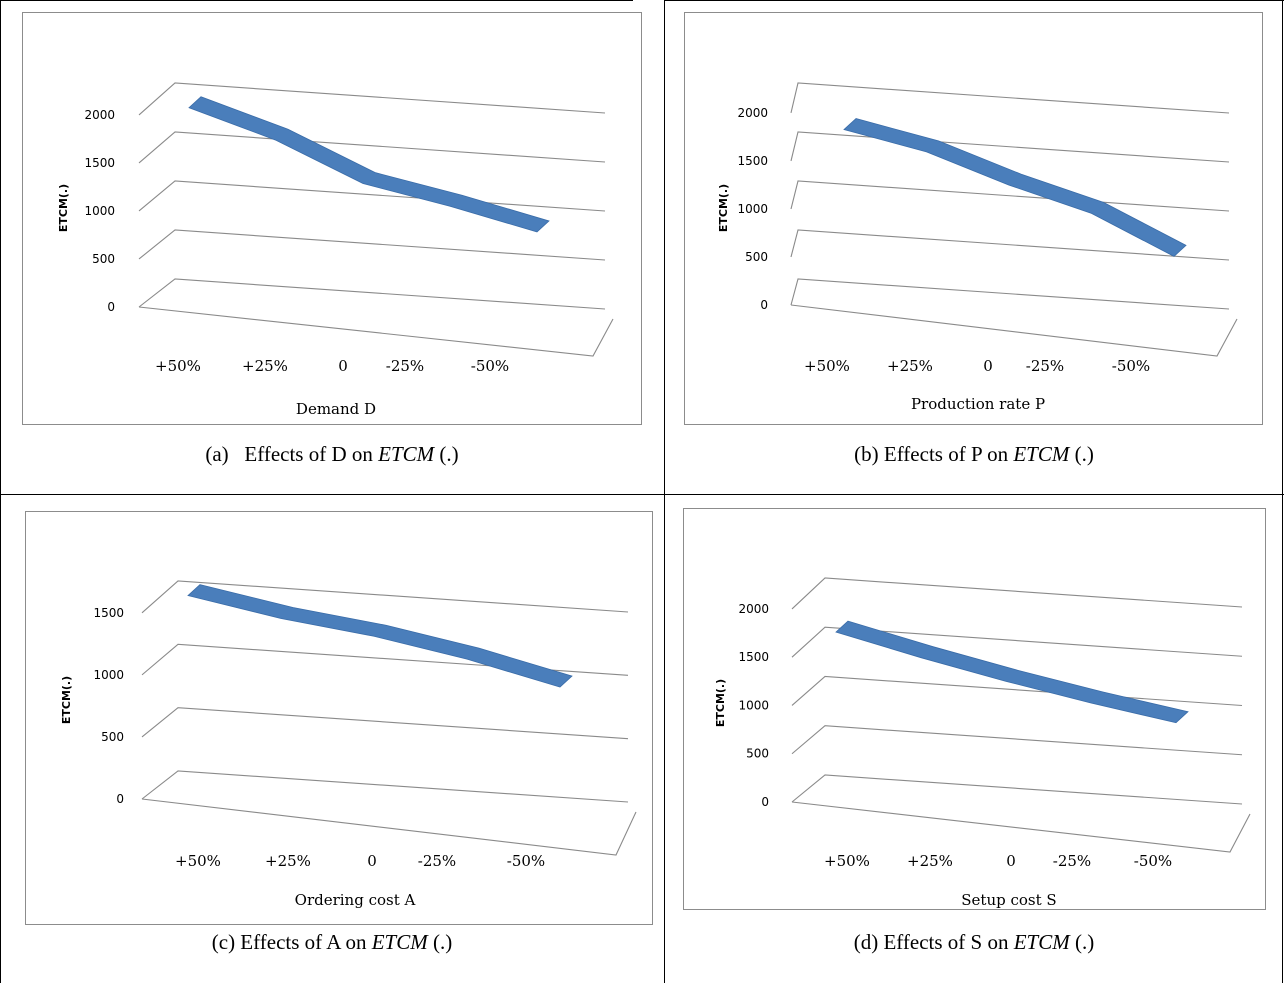 Image resolution: width=1284 pixels, height=983 pixels. I want to click on table-border-top-left, so click(316, 0).